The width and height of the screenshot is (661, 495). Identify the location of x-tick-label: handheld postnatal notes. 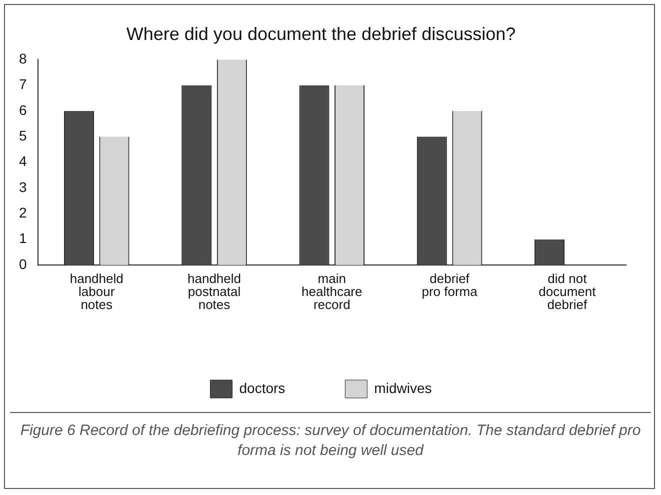
(214, 291).